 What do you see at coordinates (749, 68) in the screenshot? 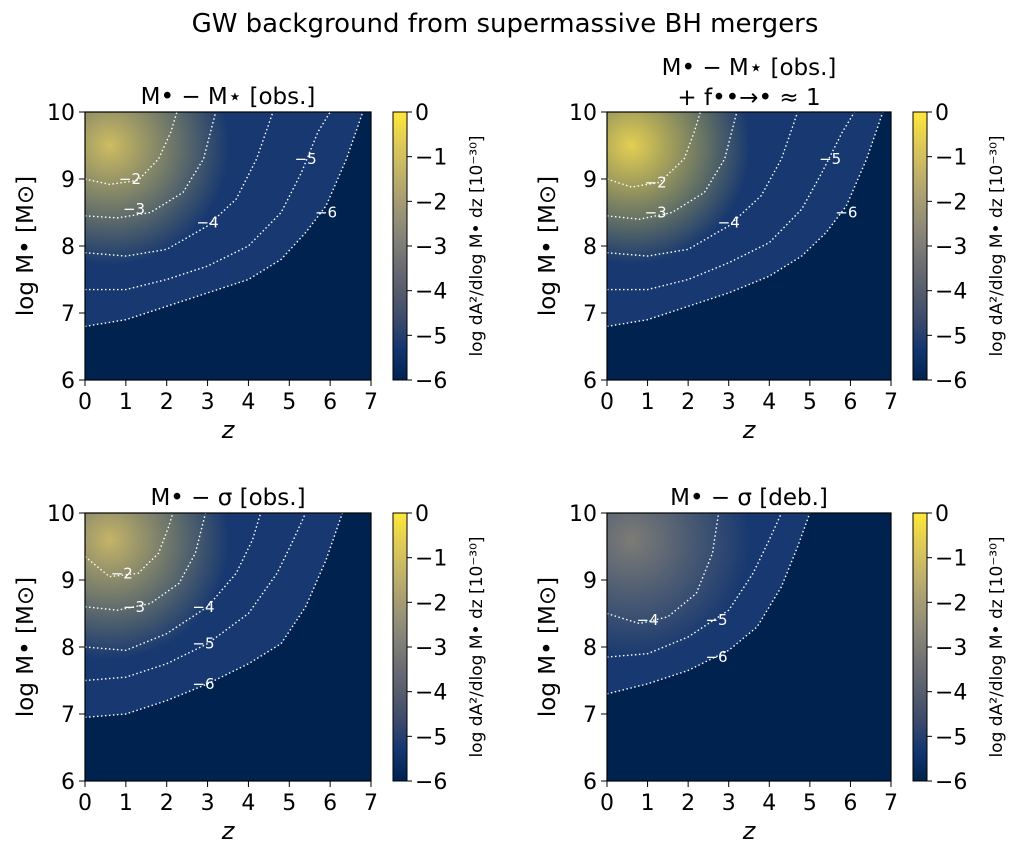
I see `panel-title: M• − M⋆ [obs.]` at bounding box center [749, 68].